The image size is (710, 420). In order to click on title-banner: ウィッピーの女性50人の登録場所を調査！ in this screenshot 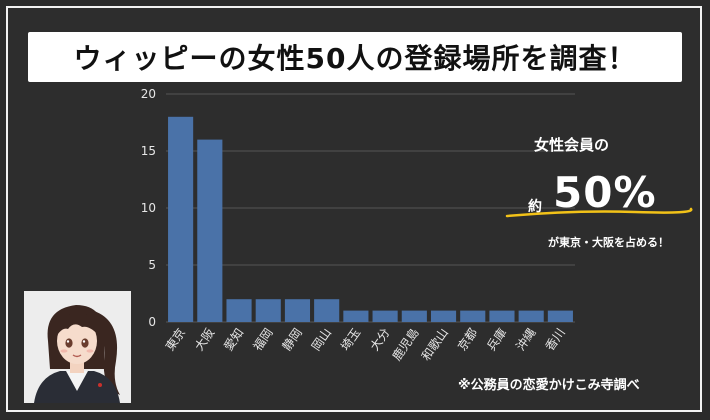, I will do `click(355, 57)`.